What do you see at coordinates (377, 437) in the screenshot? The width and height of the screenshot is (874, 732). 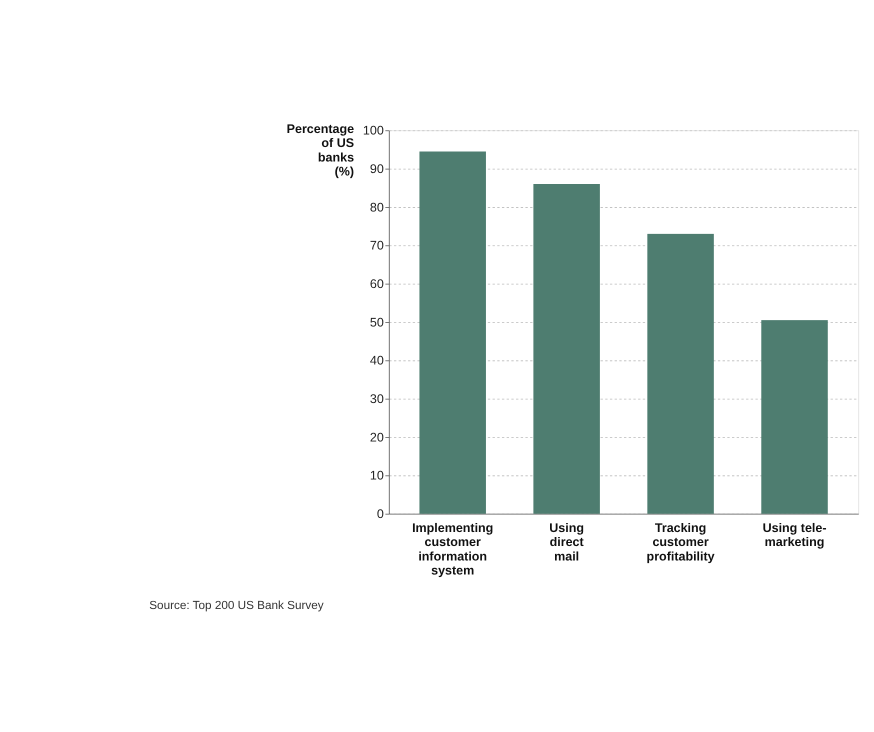 I see `y-tick-label: 20` at bounding box center [377, 437].